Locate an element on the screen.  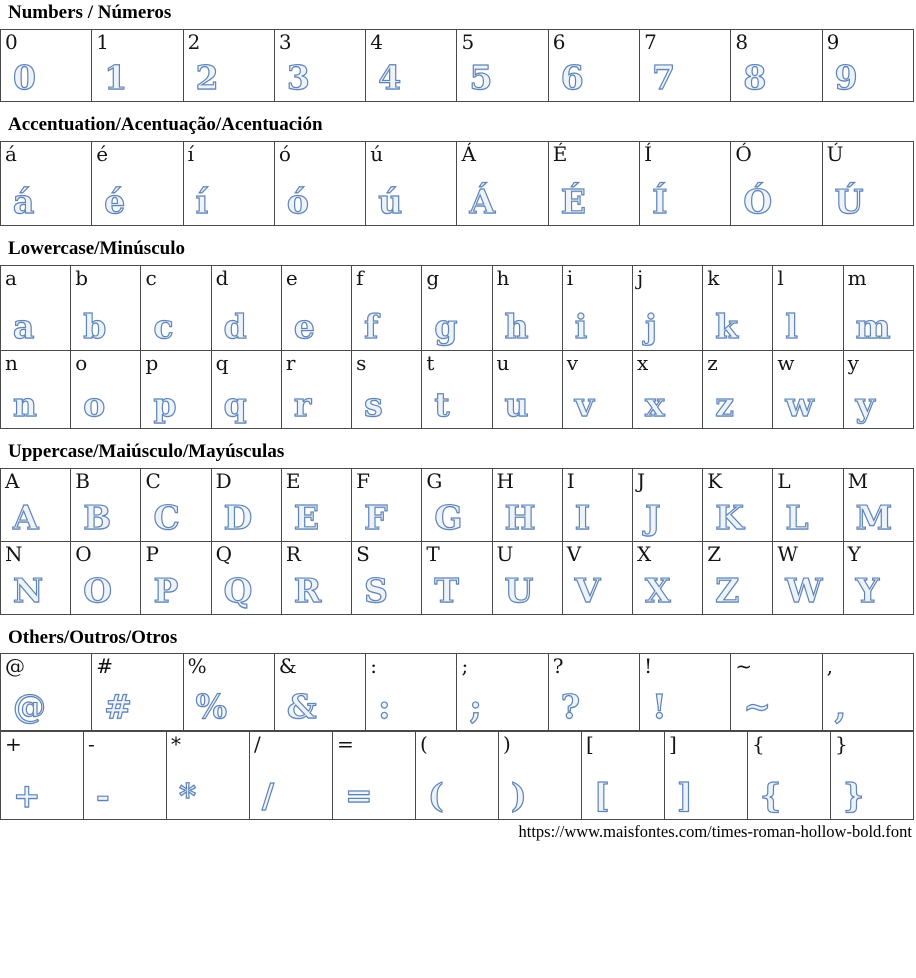
hollow-glyph: ó is located at coordinates (297, 201).